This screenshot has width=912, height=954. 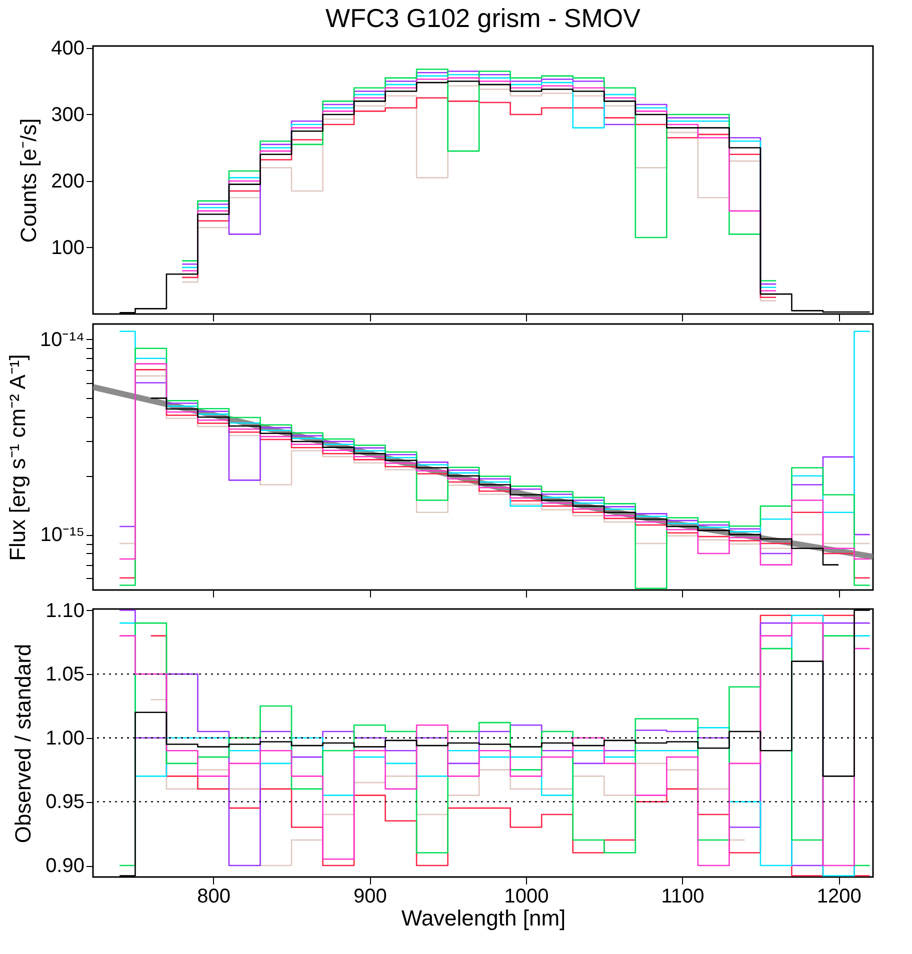 I want to click on y-tick-label: 100, so click(x=67, y=248).